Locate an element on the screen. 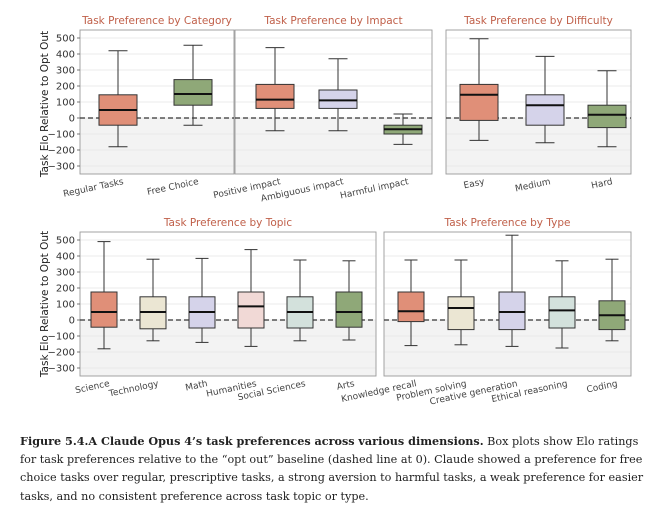  x-tick-label: Harmful impact is located at coordinates (374, 189).